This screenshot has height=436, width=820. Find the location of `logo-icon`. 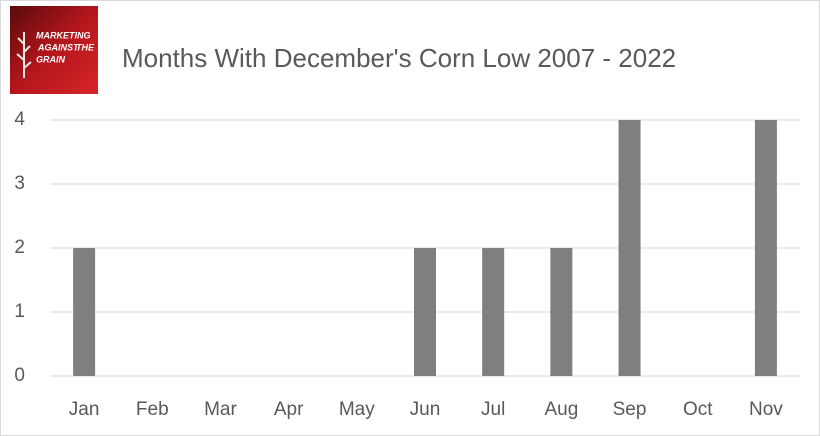

logo-icon is located at coordinates (24, 55).